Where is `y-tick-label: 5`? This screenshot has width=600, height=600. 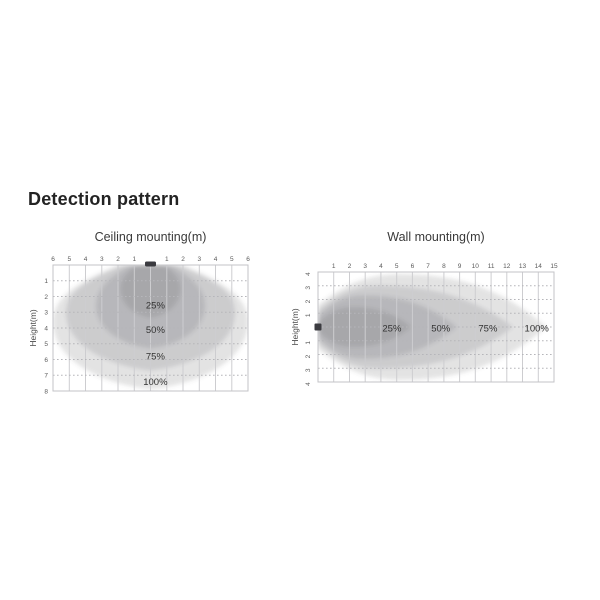
y-tick-label: 5 is located at coordinates (46, 344).